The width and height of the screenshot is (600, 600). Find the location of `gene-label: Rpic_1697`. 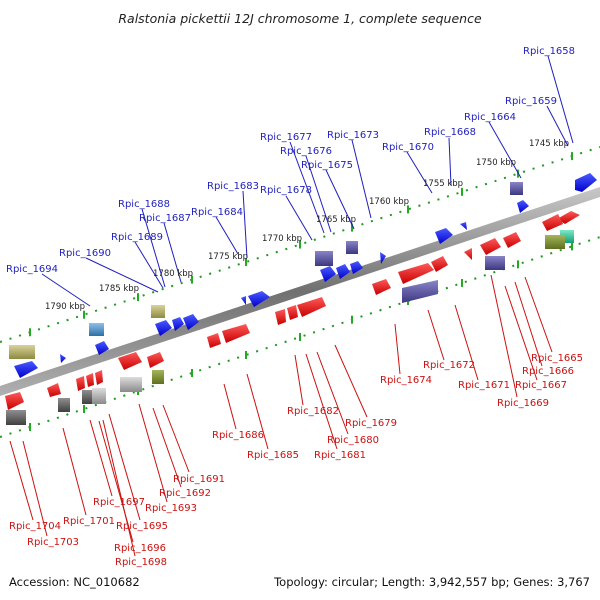

gene-label: Rpic_1697 is located at coordinates (119, 502).